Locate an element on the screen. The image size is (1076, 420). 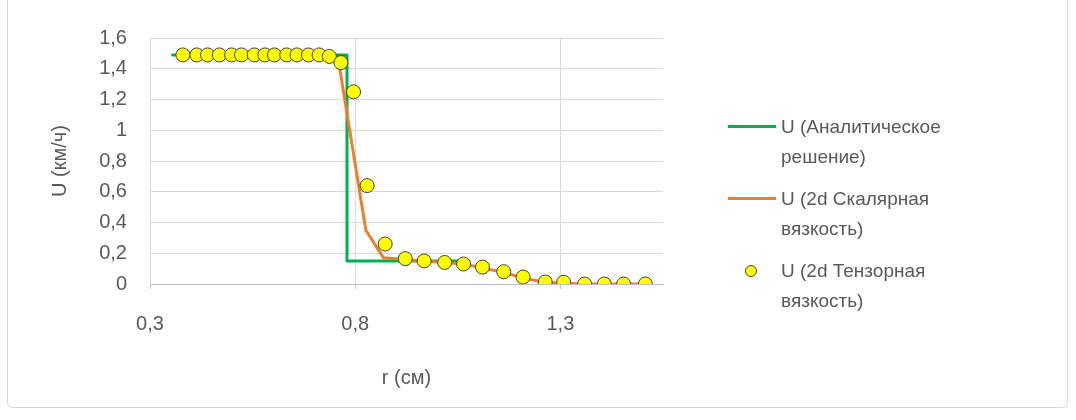
legend-label: U (2d Тензорная вязкость) is located at coordinates (854, 286).